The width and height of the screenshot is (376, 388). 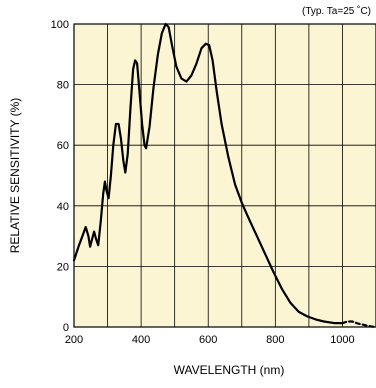 I want to click on y-tick-label: 20, so click(x=63, y=267).